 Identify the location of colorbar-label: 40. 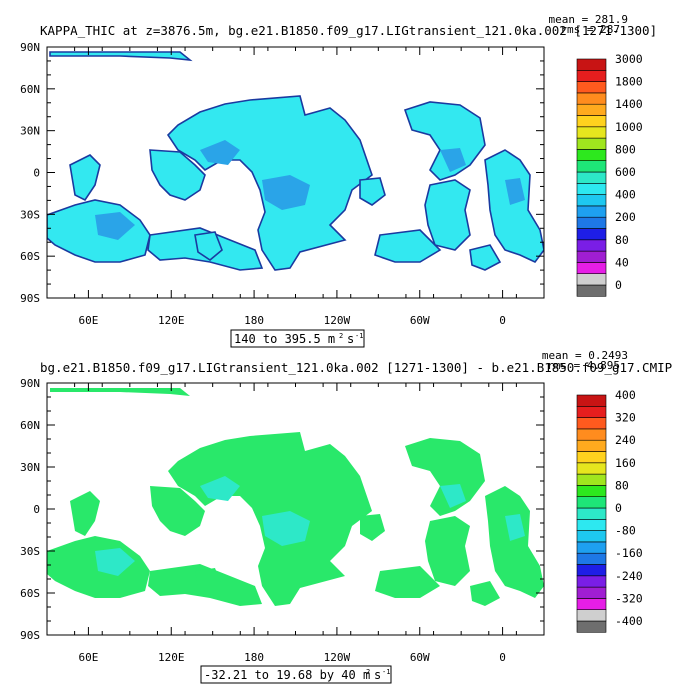
(622, 262).